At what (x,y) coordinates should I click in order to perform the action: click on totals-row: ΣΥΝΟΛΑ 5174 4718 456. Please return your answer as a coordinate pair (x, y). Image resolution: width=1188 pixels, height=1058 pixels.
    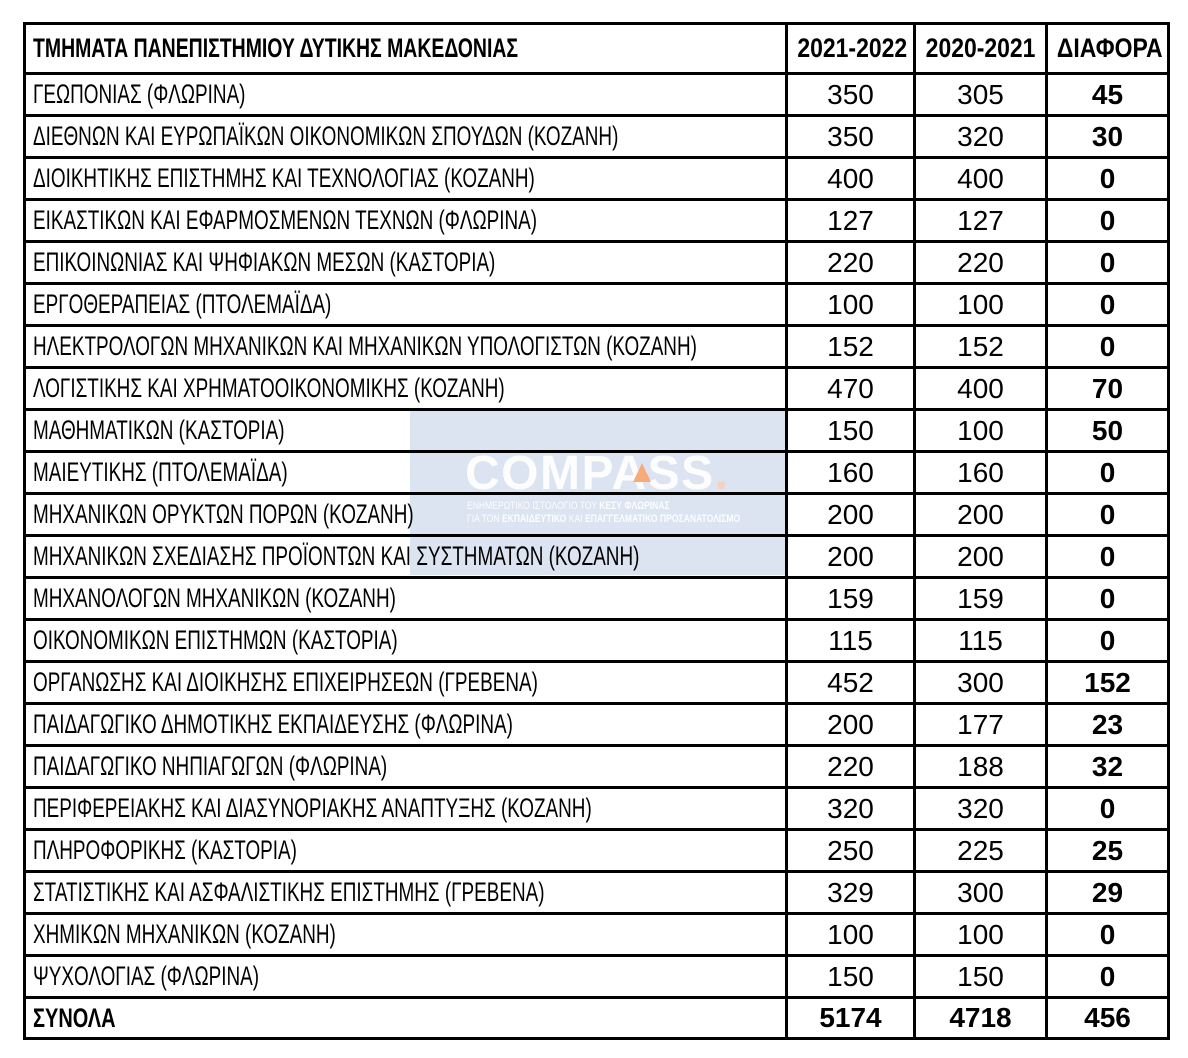
    Looking at the image, I should click on (596, 1018).